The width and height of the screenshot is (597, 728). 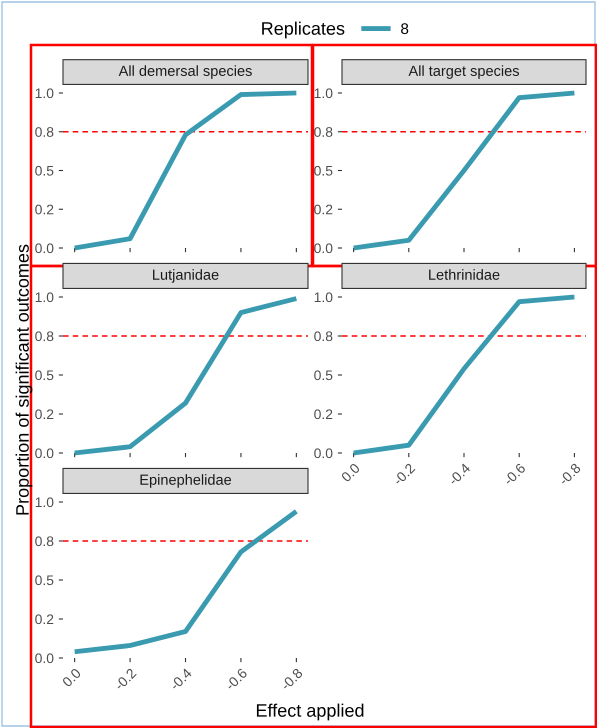 What do you see at coordinates (463, 72) in the screenshot?
I see `chart-title: All target species` at bounding box center [463, 72].